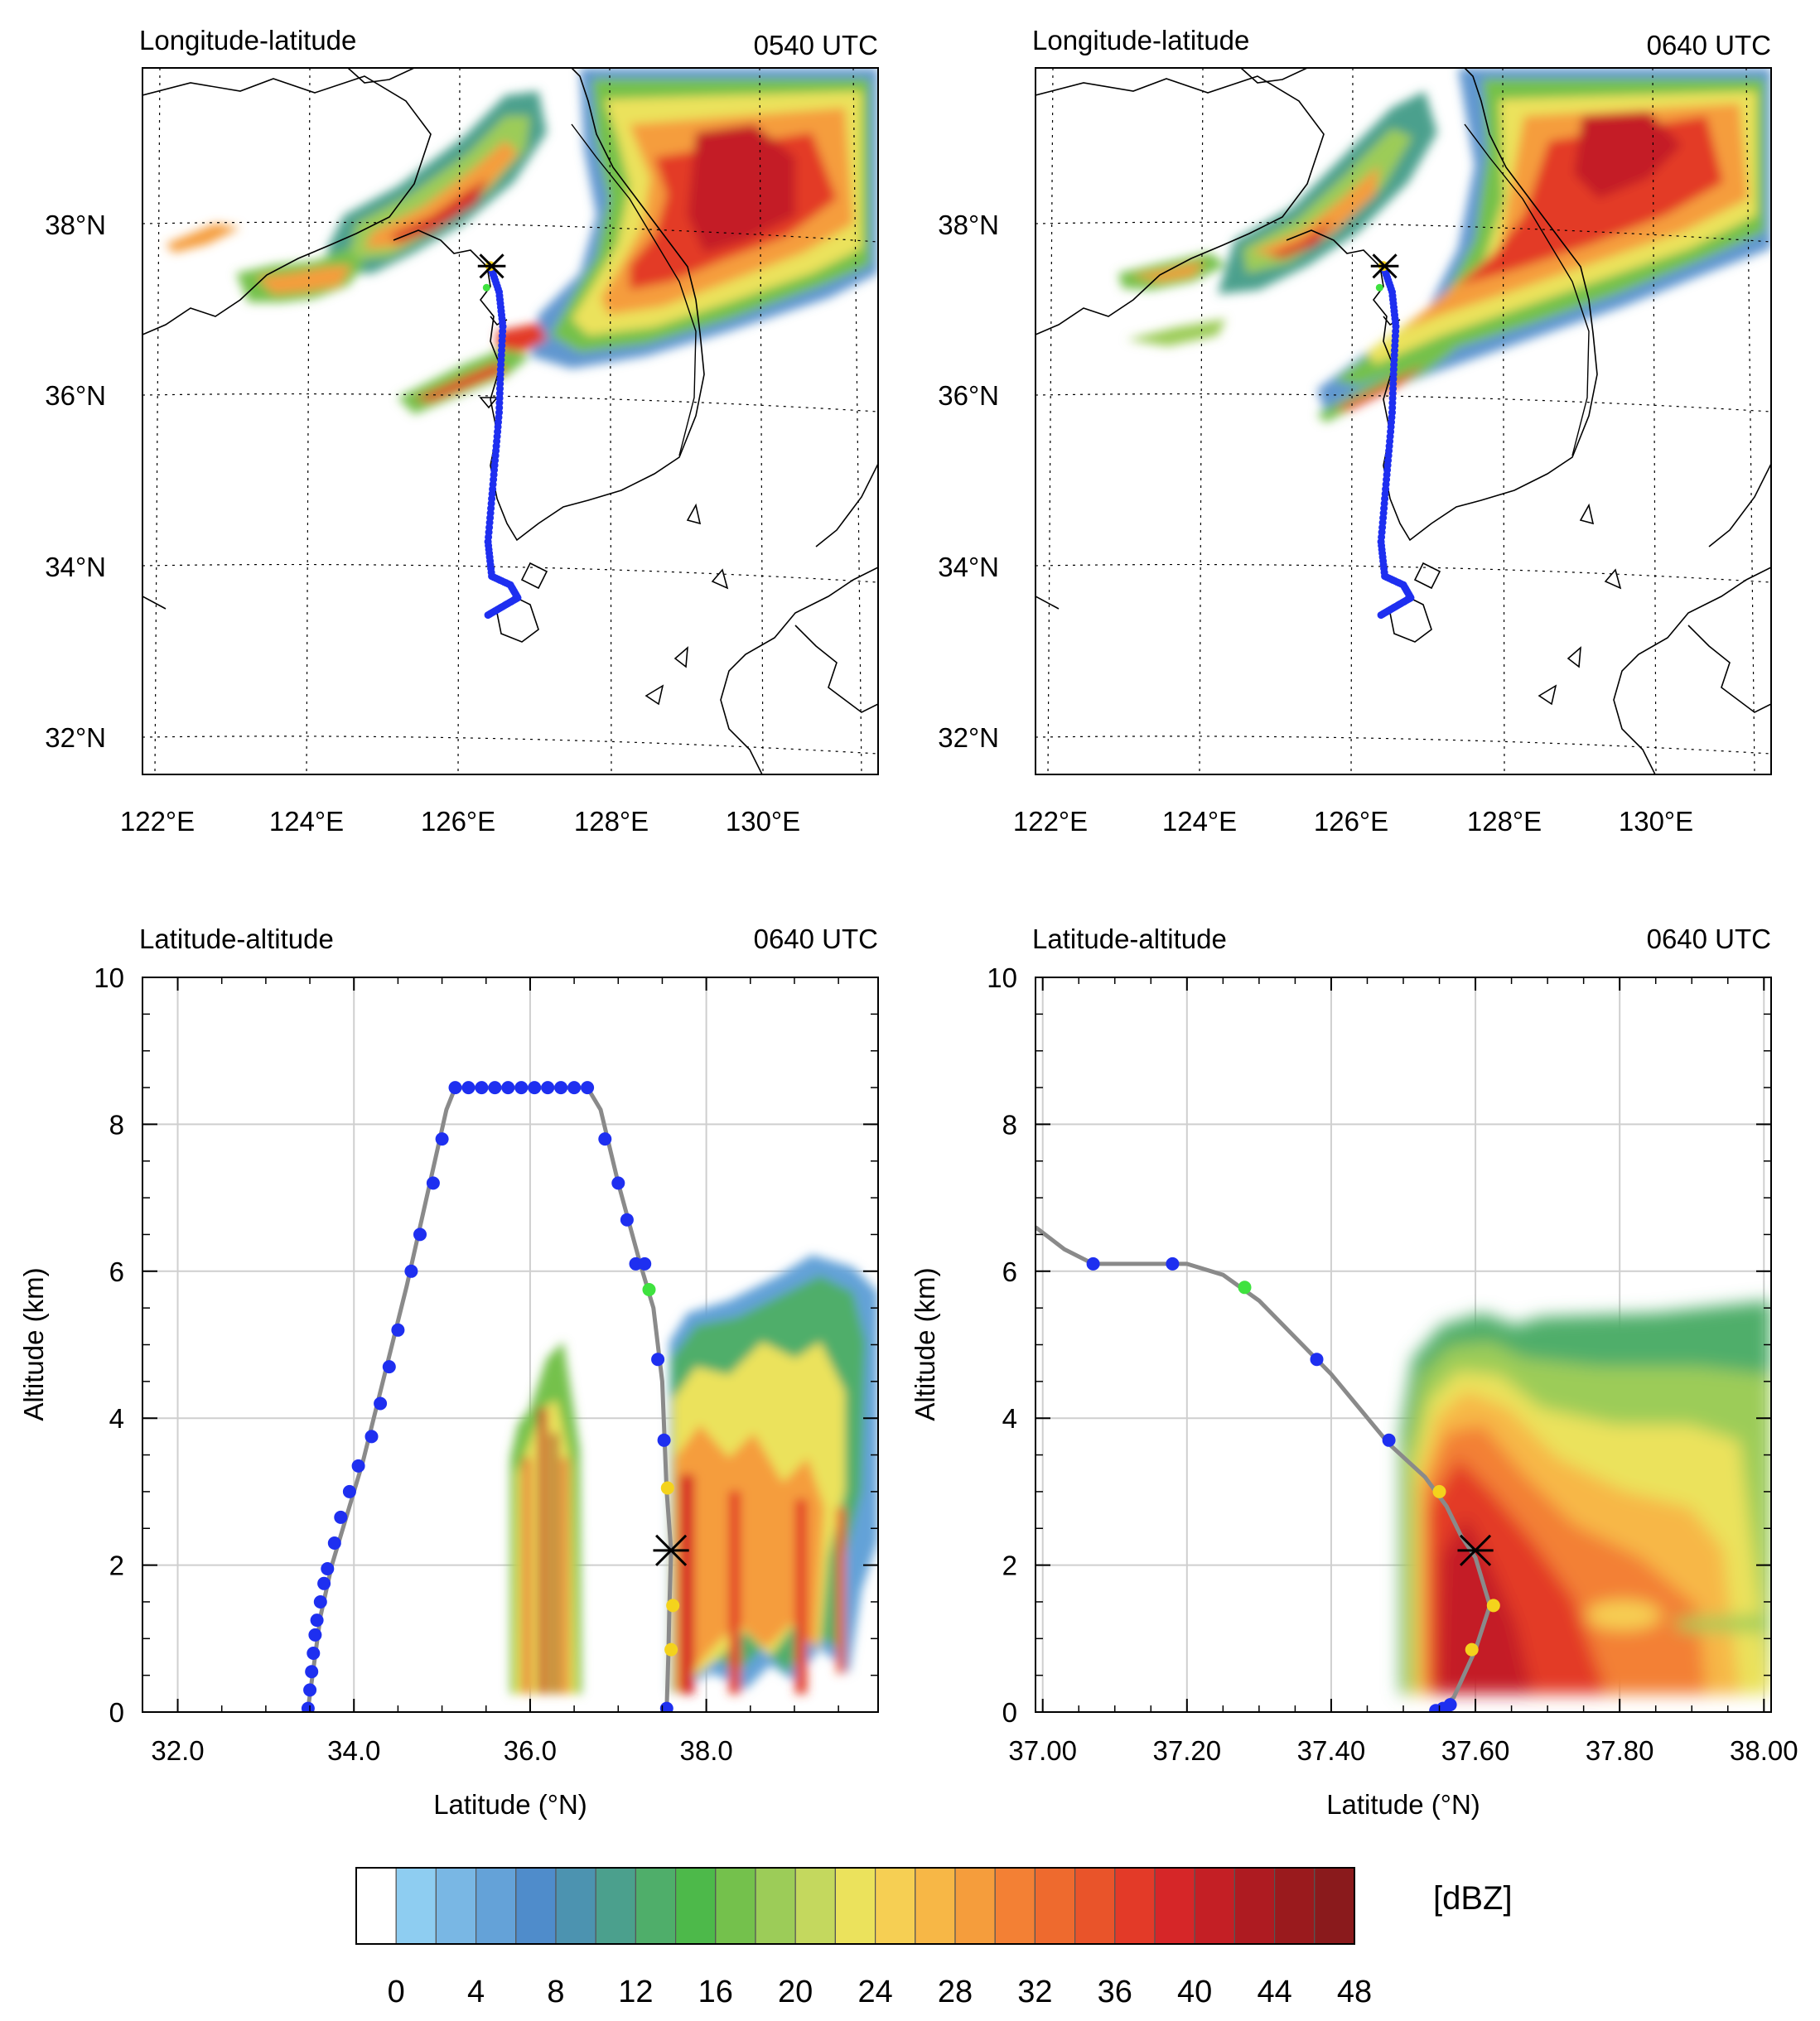 The image size is (1820, 2021). Describe the element at coordinates (555, 1992) in the screenshot. I see `colorbar-label: 8` at that location.